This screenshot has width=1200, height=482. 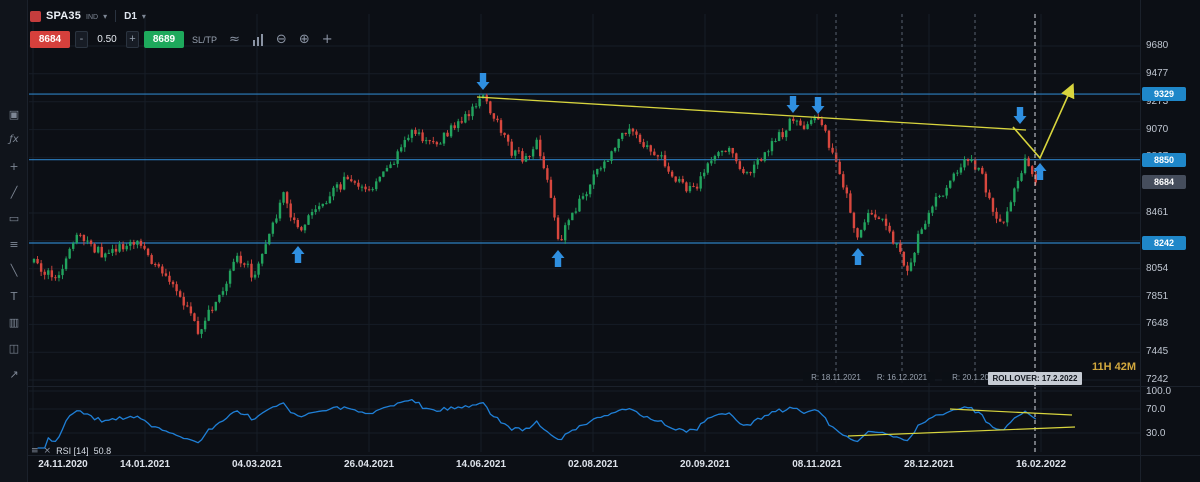 What do you see at coordinates (304, 39) in the screenshot?
I see `zoom-in-icon: ⊕` at bounding box center [304, 39].